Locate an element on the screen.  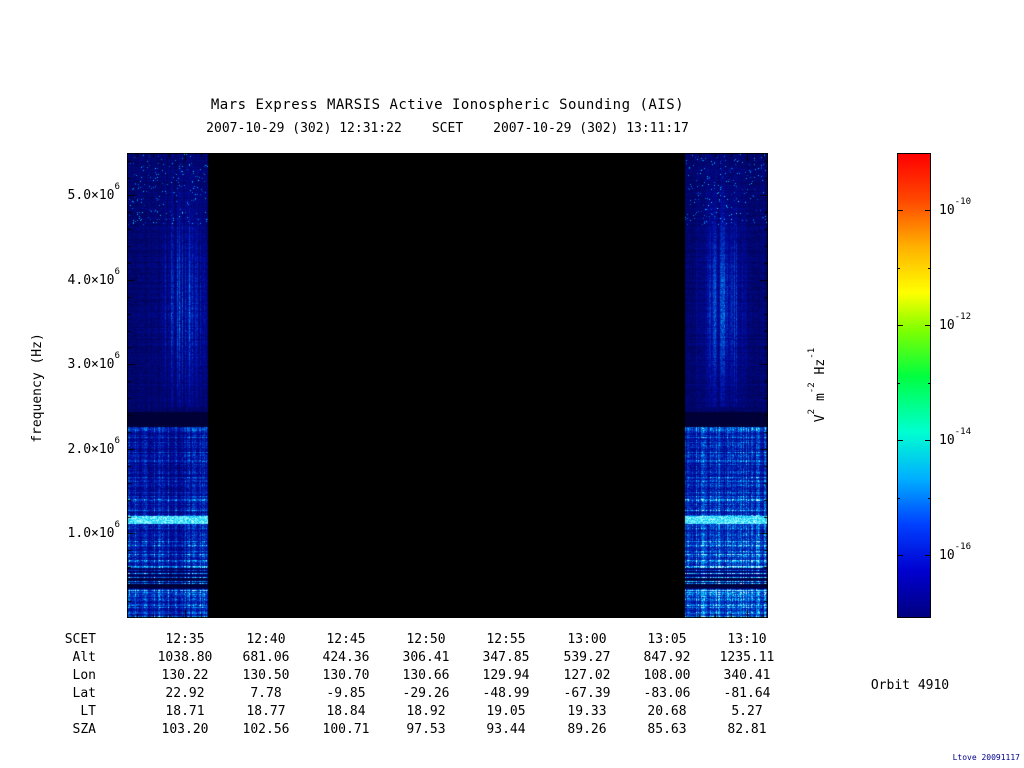
table-cell: 93.44 is located at coordinates (506, 729).